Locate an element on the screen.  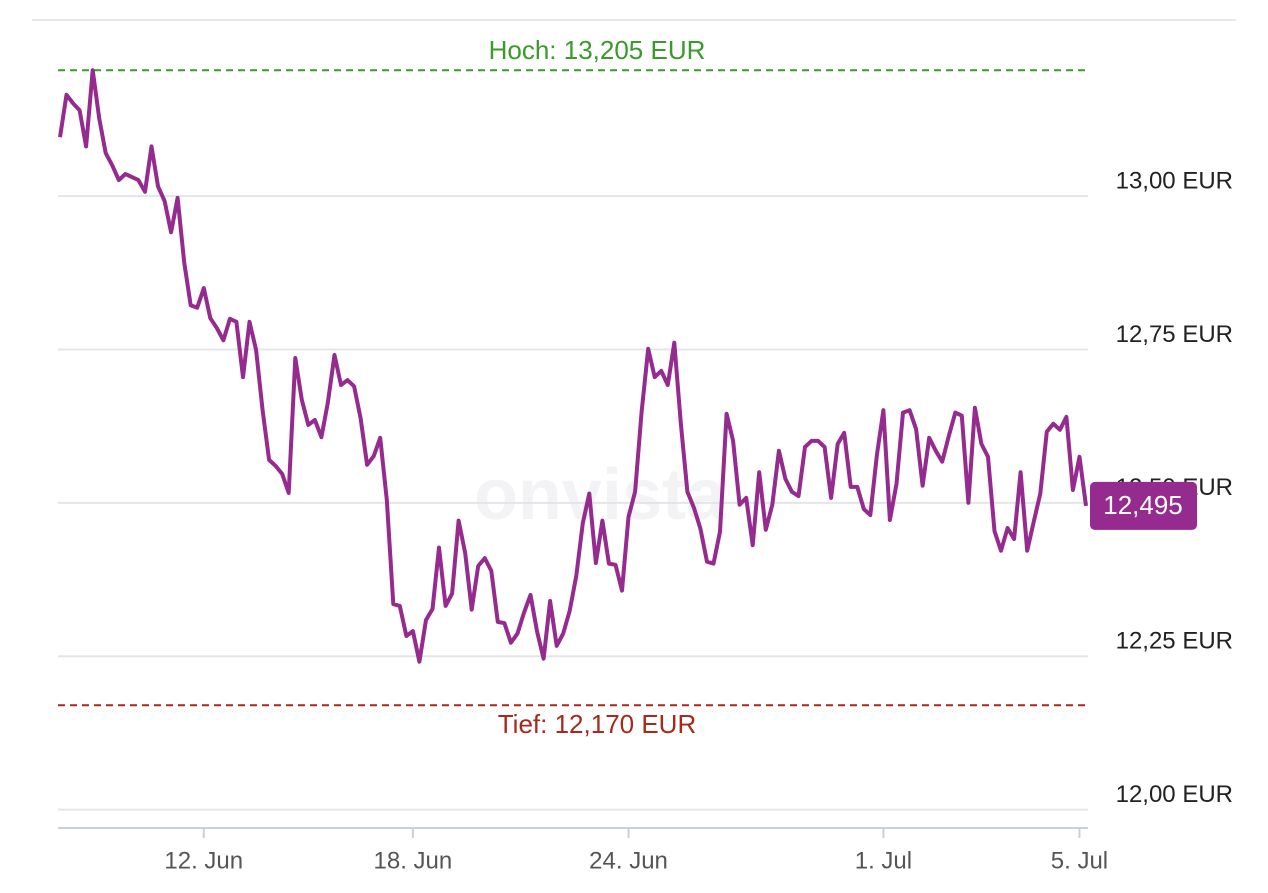
reference-label: Hoch: 13,205 EUR is located at coordinates (597, 50).